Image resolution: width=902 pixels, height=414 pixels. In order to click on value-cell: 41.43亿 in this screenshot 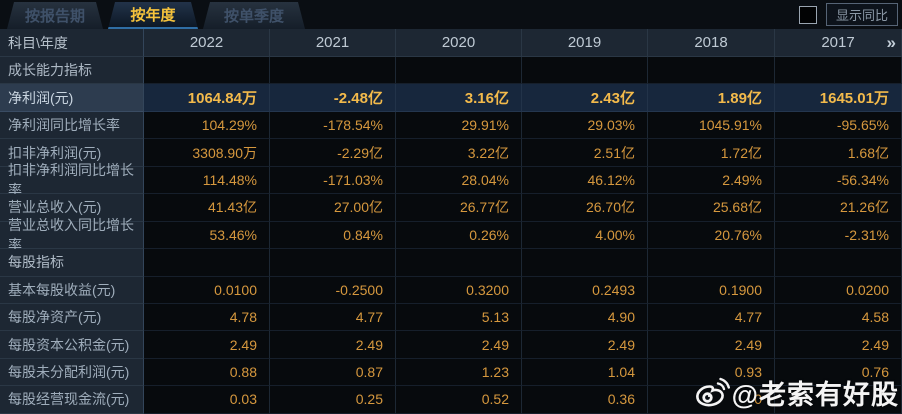, I will do `click(207, 208)`.